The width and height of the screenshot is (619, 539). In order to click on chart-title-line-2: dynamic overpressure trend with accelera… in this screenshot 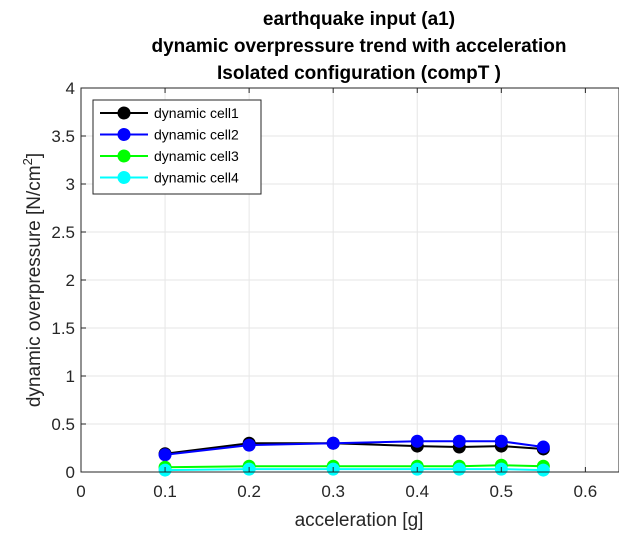, I will do `click(359, 46)`.